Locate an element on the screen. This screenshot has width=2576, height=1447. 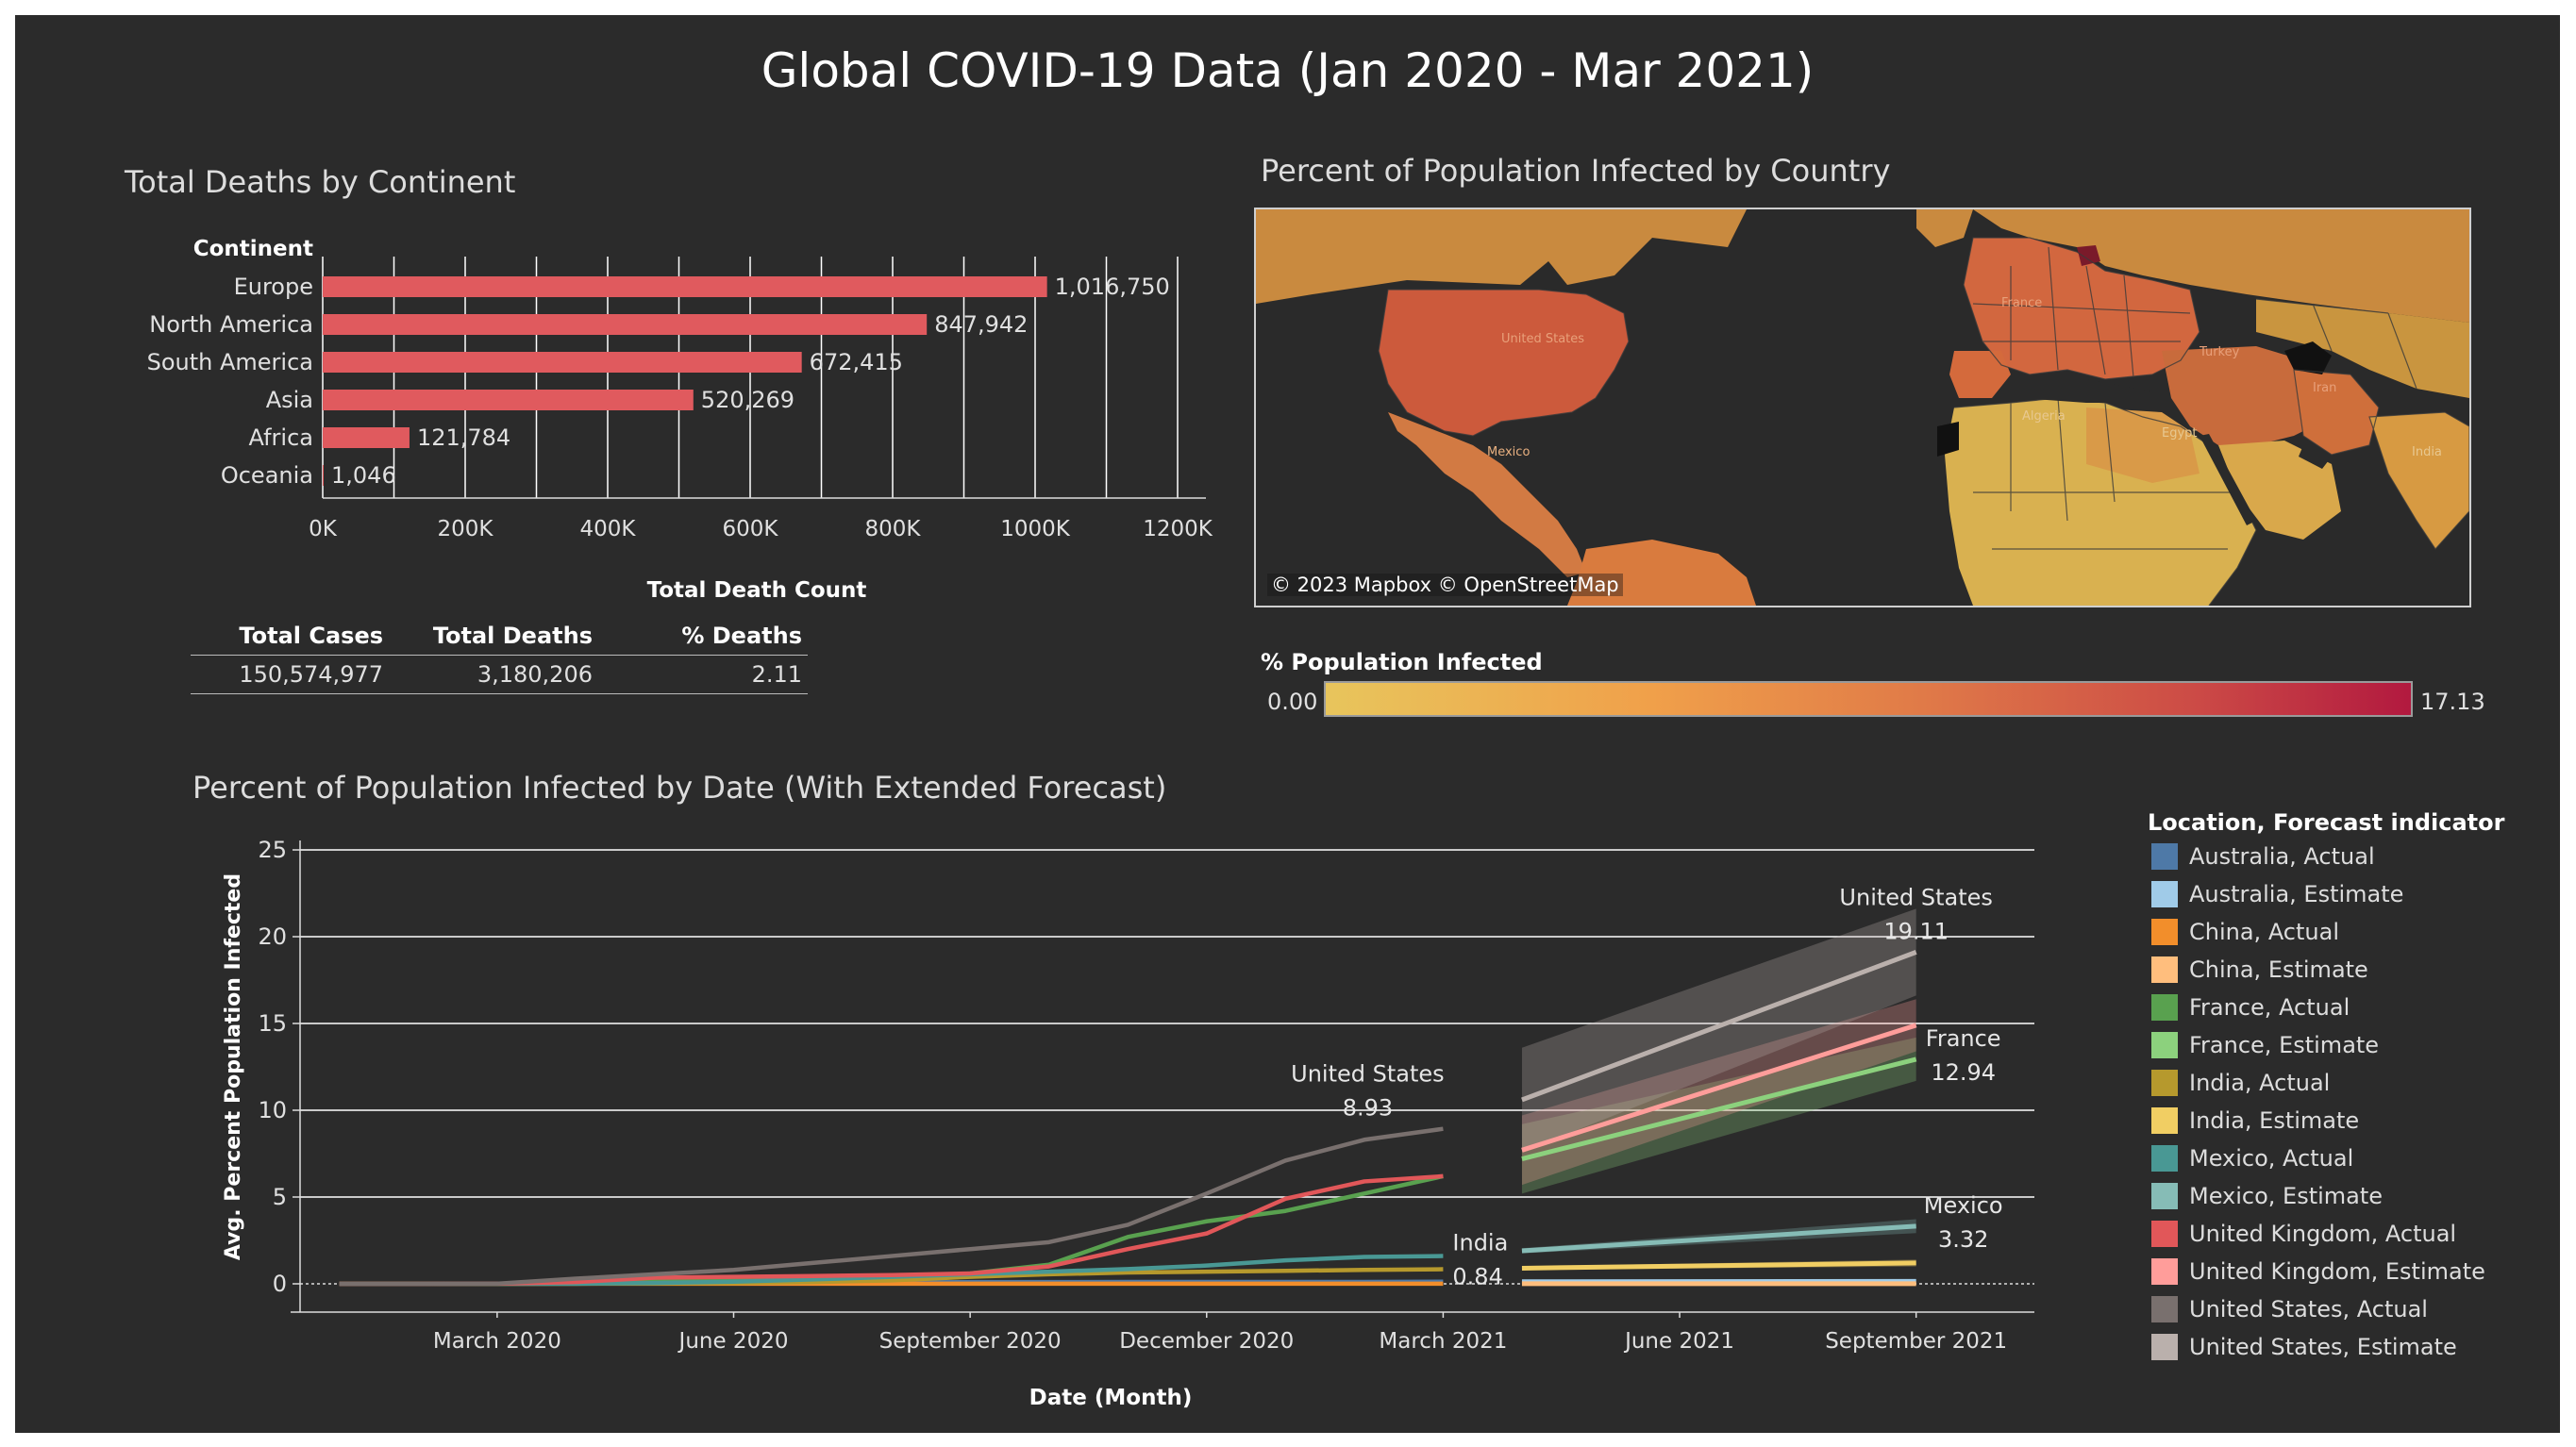
bar-value-label: 672,415 is located at coordinates (856, 362).